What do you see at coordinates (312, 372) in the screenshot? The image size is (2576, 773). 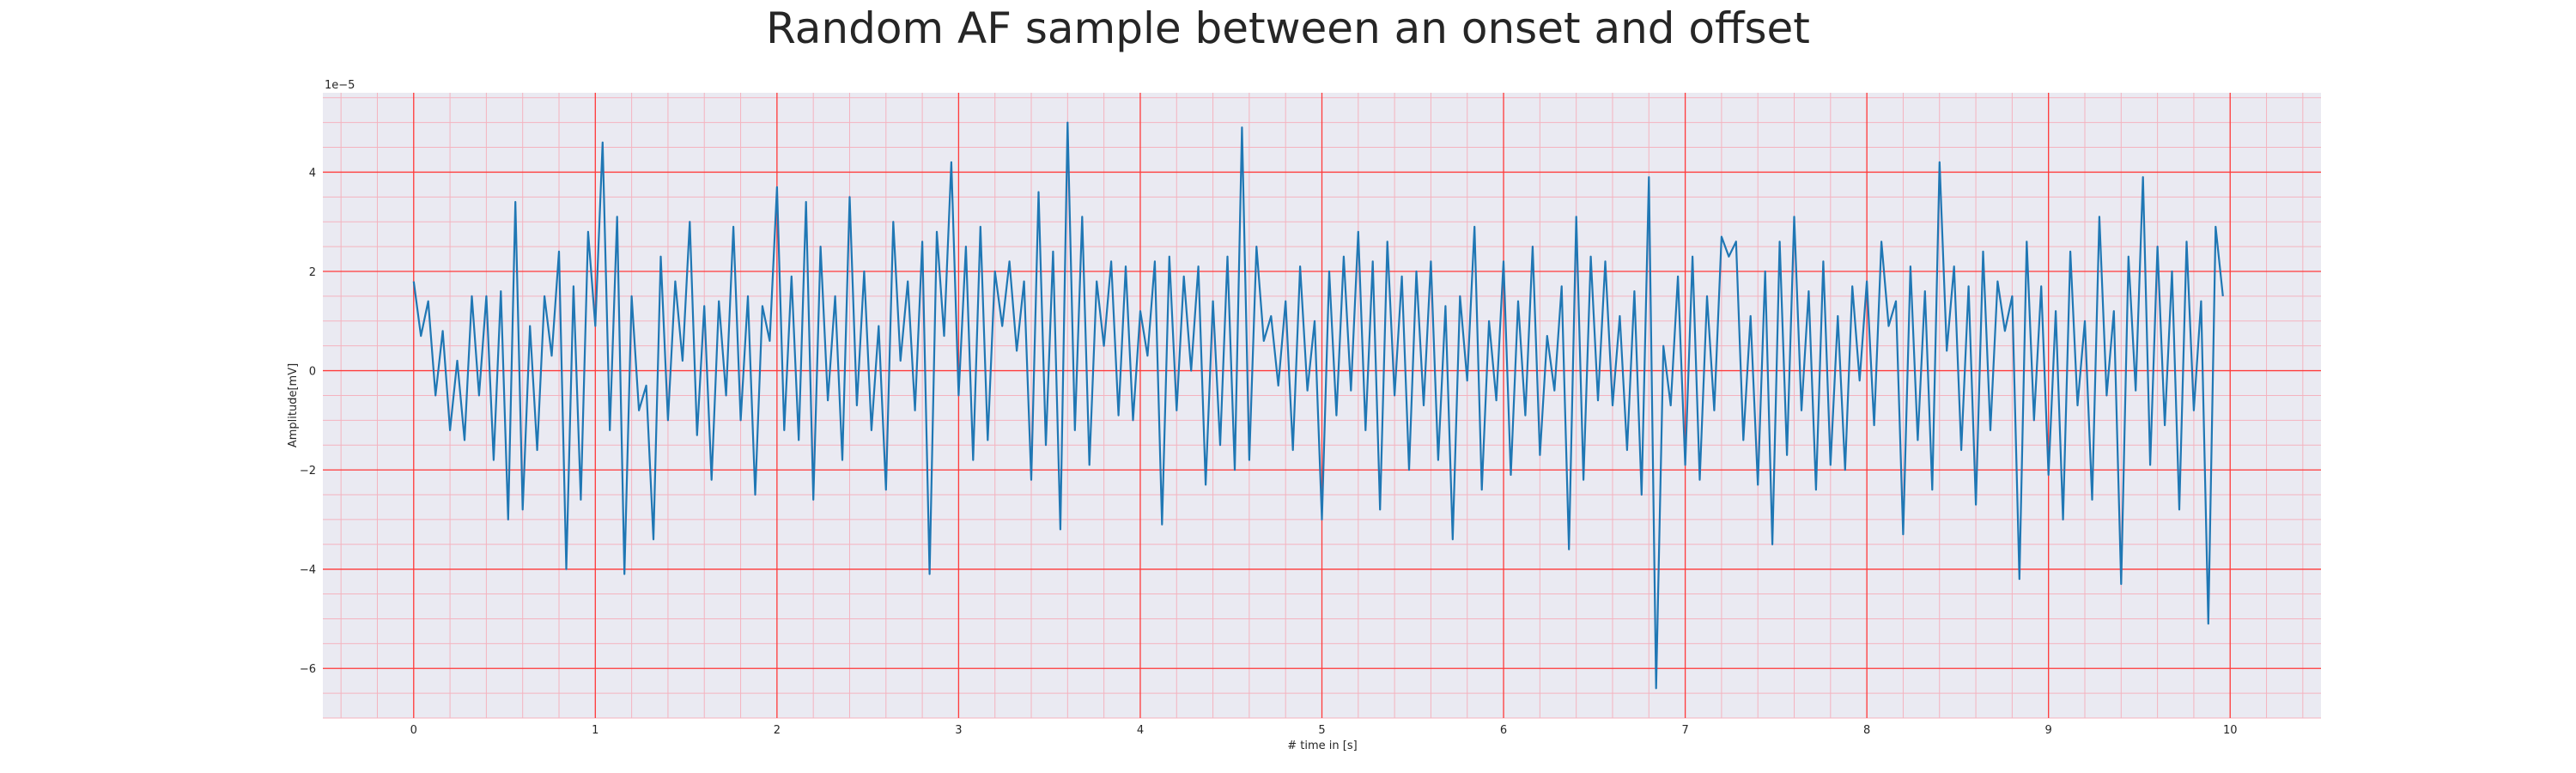 I see `y-tick-label: 0` at bounding box center [312, 372].